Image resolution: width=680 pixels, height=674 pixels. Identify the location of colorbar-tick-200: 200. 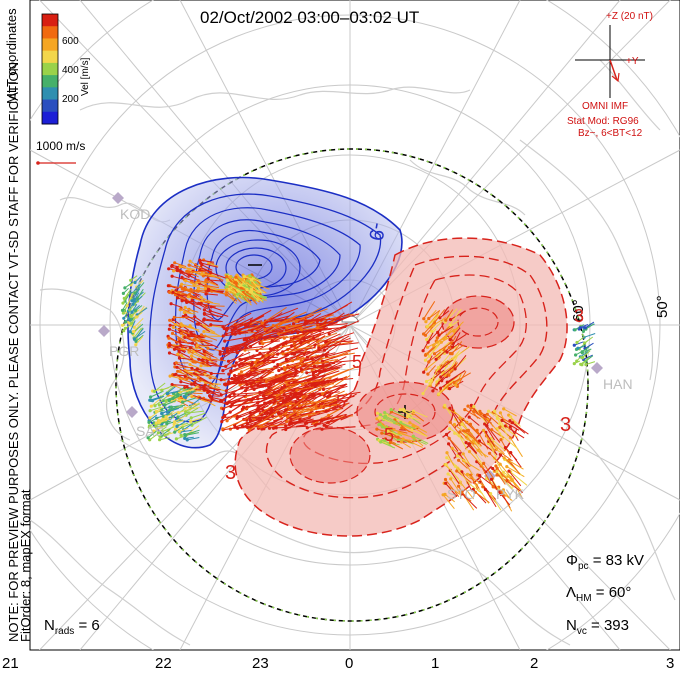
(70, 99).